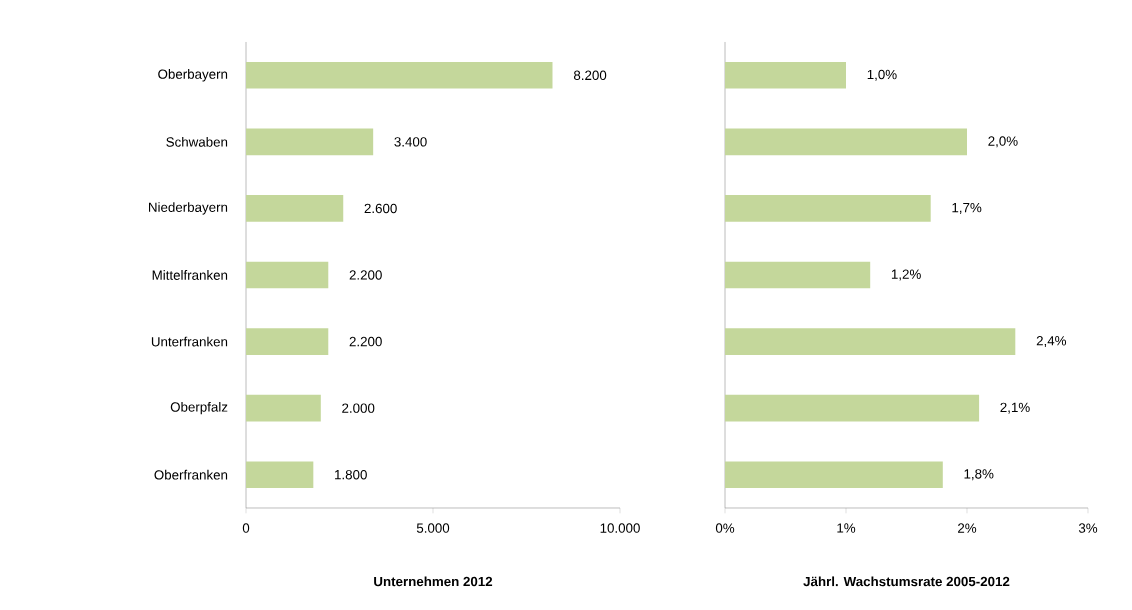  What do you see at coordinates (193, 75) in the screenshot?
I see `y-tick-label: Oberbayern` at bounding box center [193, 75].